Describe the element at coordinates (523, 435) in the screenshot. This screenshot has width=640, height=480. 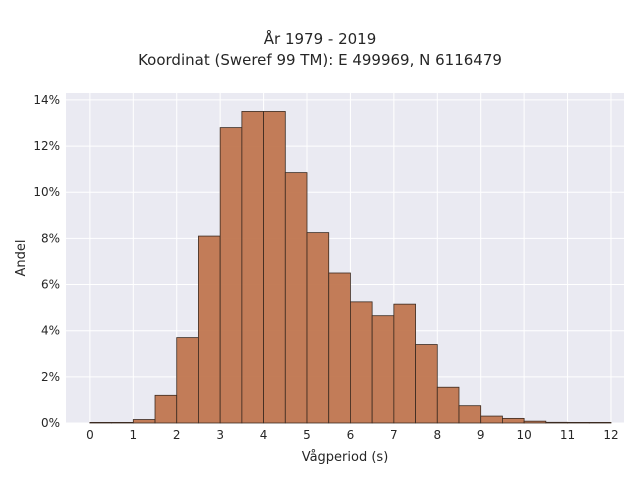
I see `x-tick-label: 10` at that location.